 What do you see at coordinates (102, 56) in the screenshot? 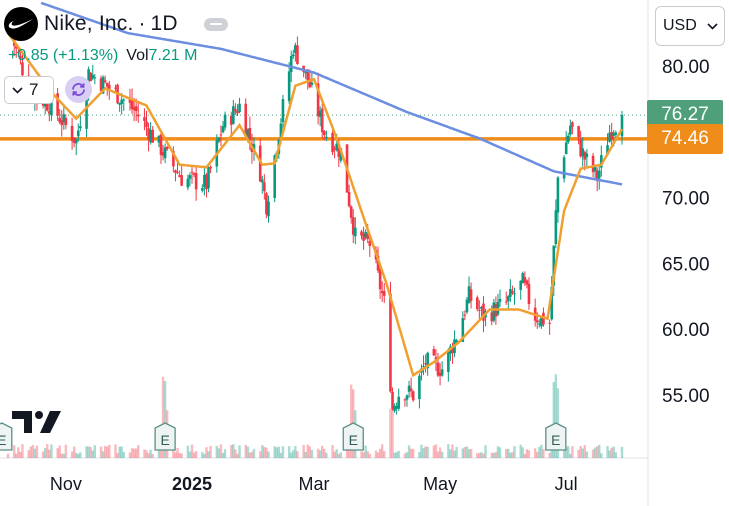
I see `quote-line: +0.85 (+1.13%) Vol7.21 M` at bounding box center [102, 56].